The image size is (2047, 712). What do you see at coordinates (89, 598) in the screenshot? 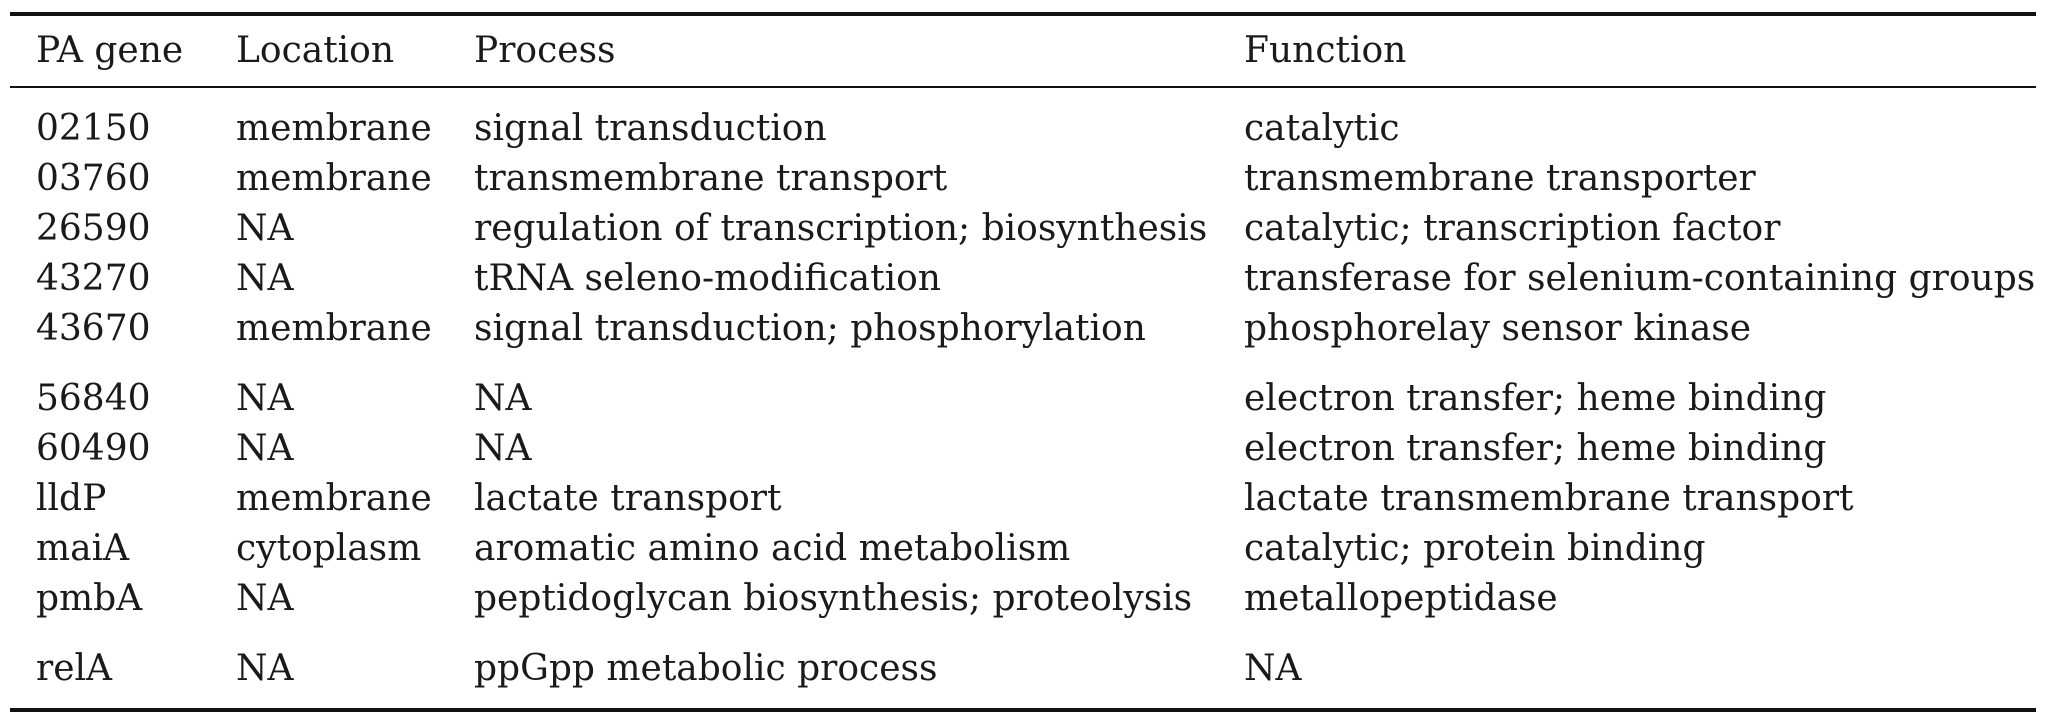
I see `cell-pa-gene: pmbA` at bounding box center [89, 598].